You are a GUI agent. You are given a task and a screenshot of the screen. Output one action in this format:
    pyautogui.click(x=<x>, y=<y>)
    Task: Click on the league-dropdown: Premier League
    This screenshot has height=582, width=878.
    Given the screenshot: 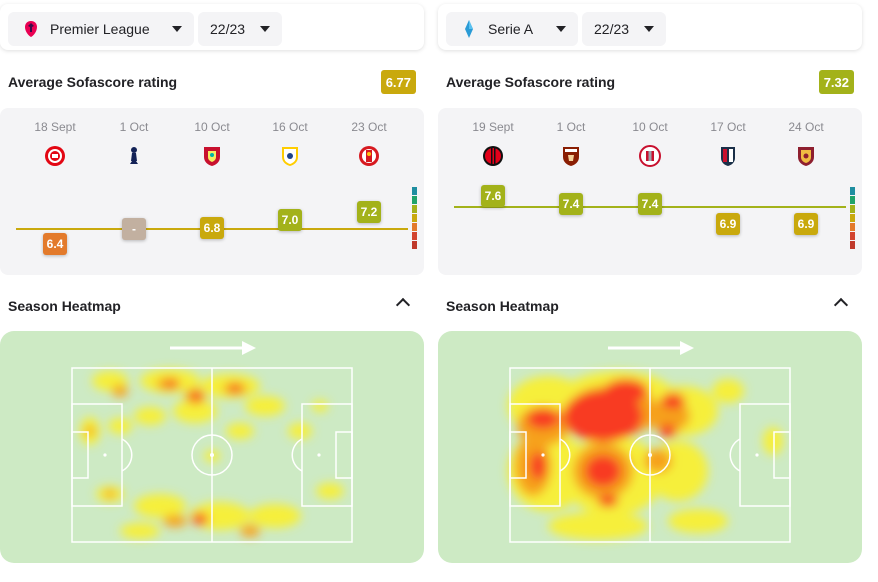 What is the action you would take?
    pyautogui.click(x=101, y=29)
    